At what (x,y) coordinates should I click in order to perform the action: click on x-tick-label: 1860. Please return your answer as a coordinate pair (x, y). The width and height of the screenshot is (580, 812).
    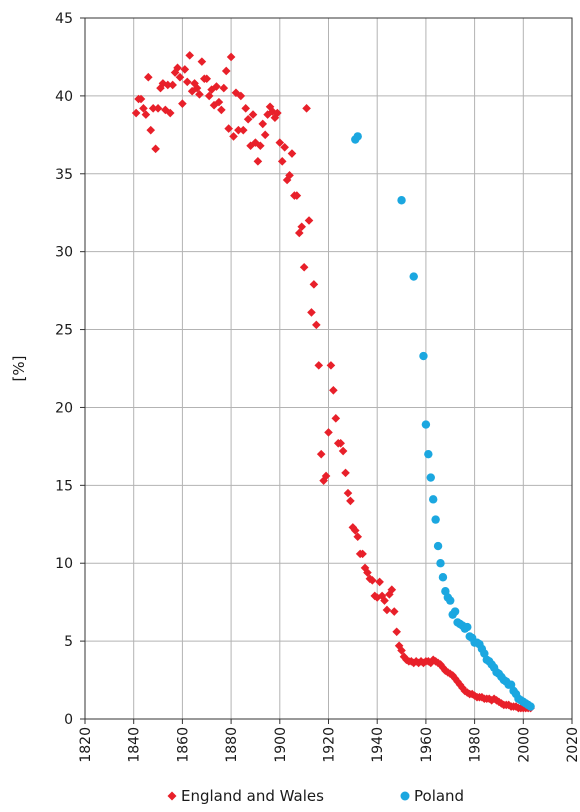
    Looking at the image, I should click on (183, 745).